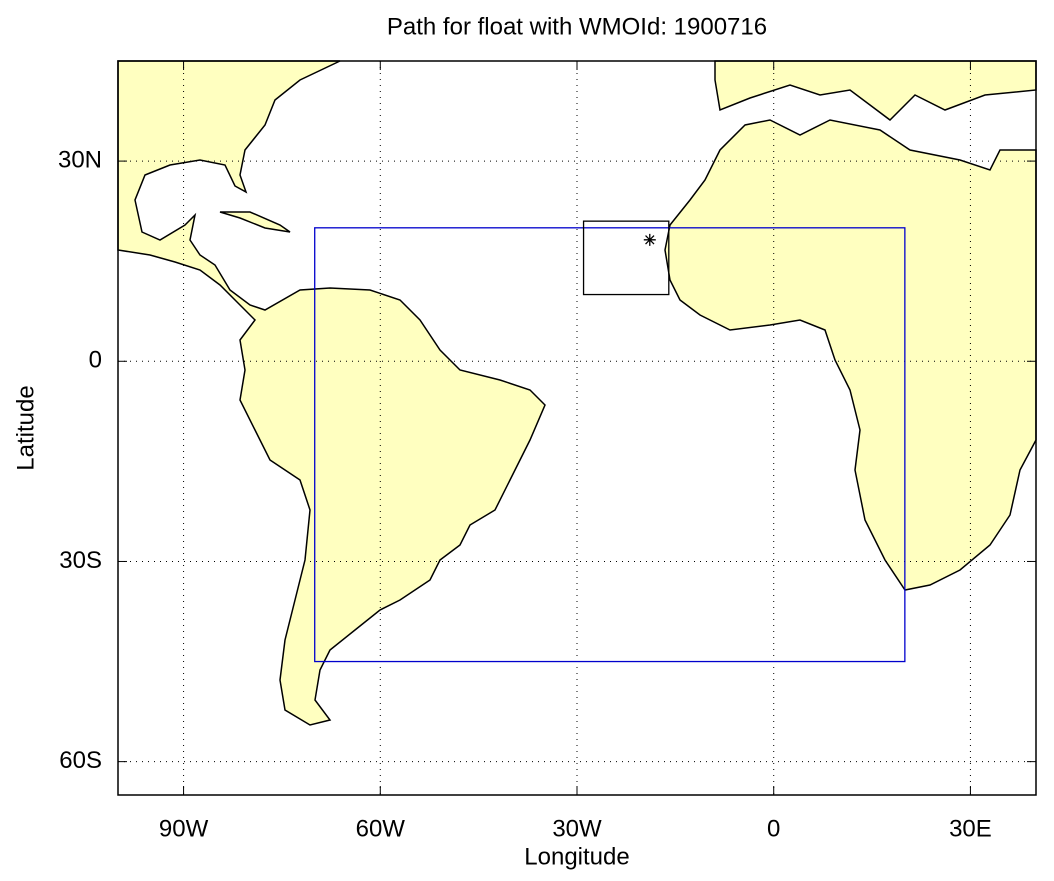 Image resolution: width=1054 pixels, height=881 pixels. Describe the element at coordinates (80, 159) in the screenshot. I see `y-tick-label: 30N` at that location.